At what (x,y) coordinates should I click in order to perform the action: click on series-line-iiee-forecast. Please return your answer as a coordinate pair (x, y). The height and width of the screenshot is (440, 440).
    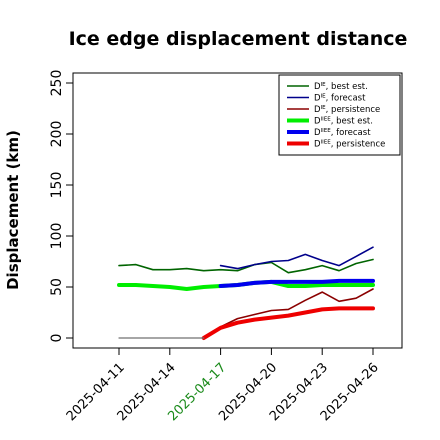
    Looking at the image, I should click on (296, 283).